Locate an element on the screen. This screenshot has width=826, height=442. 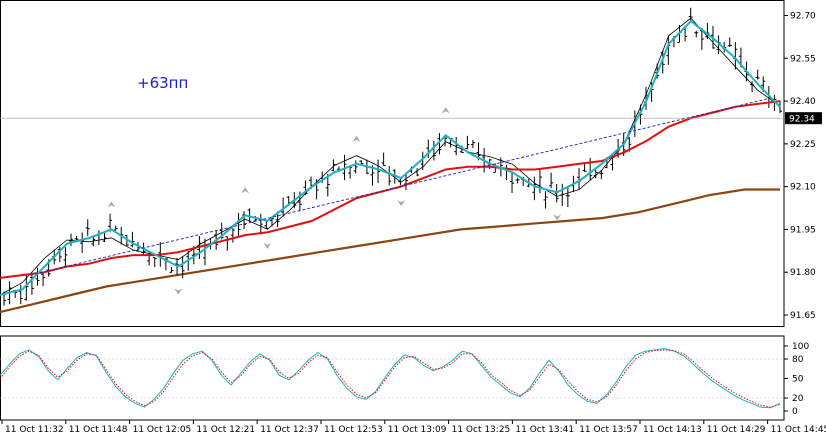
osc-signal-line is located at coordinates (390, 378).